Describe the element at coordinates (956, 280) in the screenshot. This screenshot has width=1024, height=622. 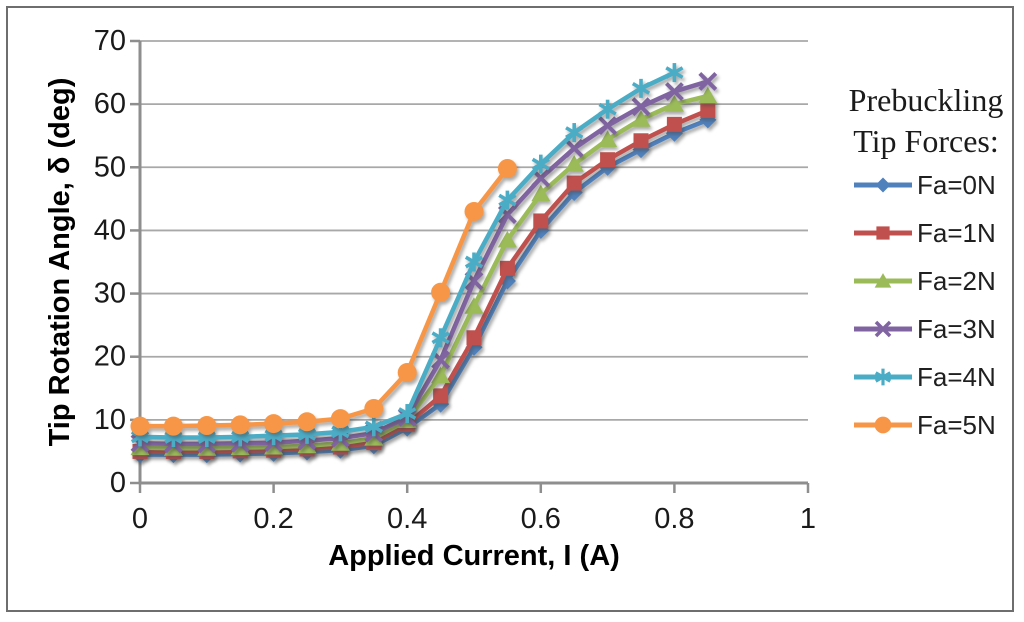
I see `legend-label: Fa=2N` at that location.